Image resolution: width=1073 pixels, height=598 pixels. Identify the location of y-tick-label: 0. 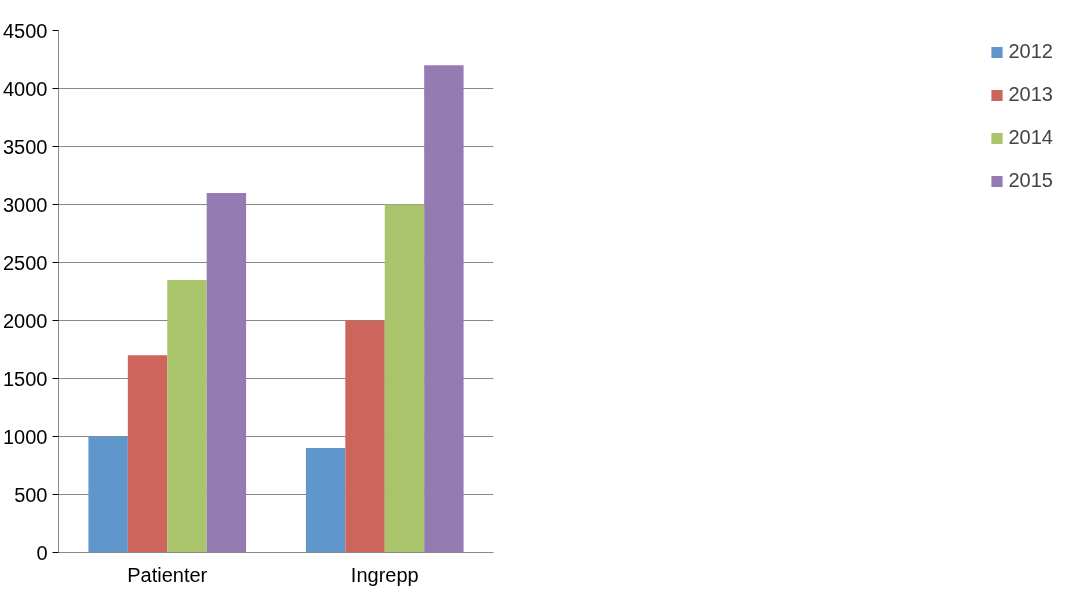
(42, 552).